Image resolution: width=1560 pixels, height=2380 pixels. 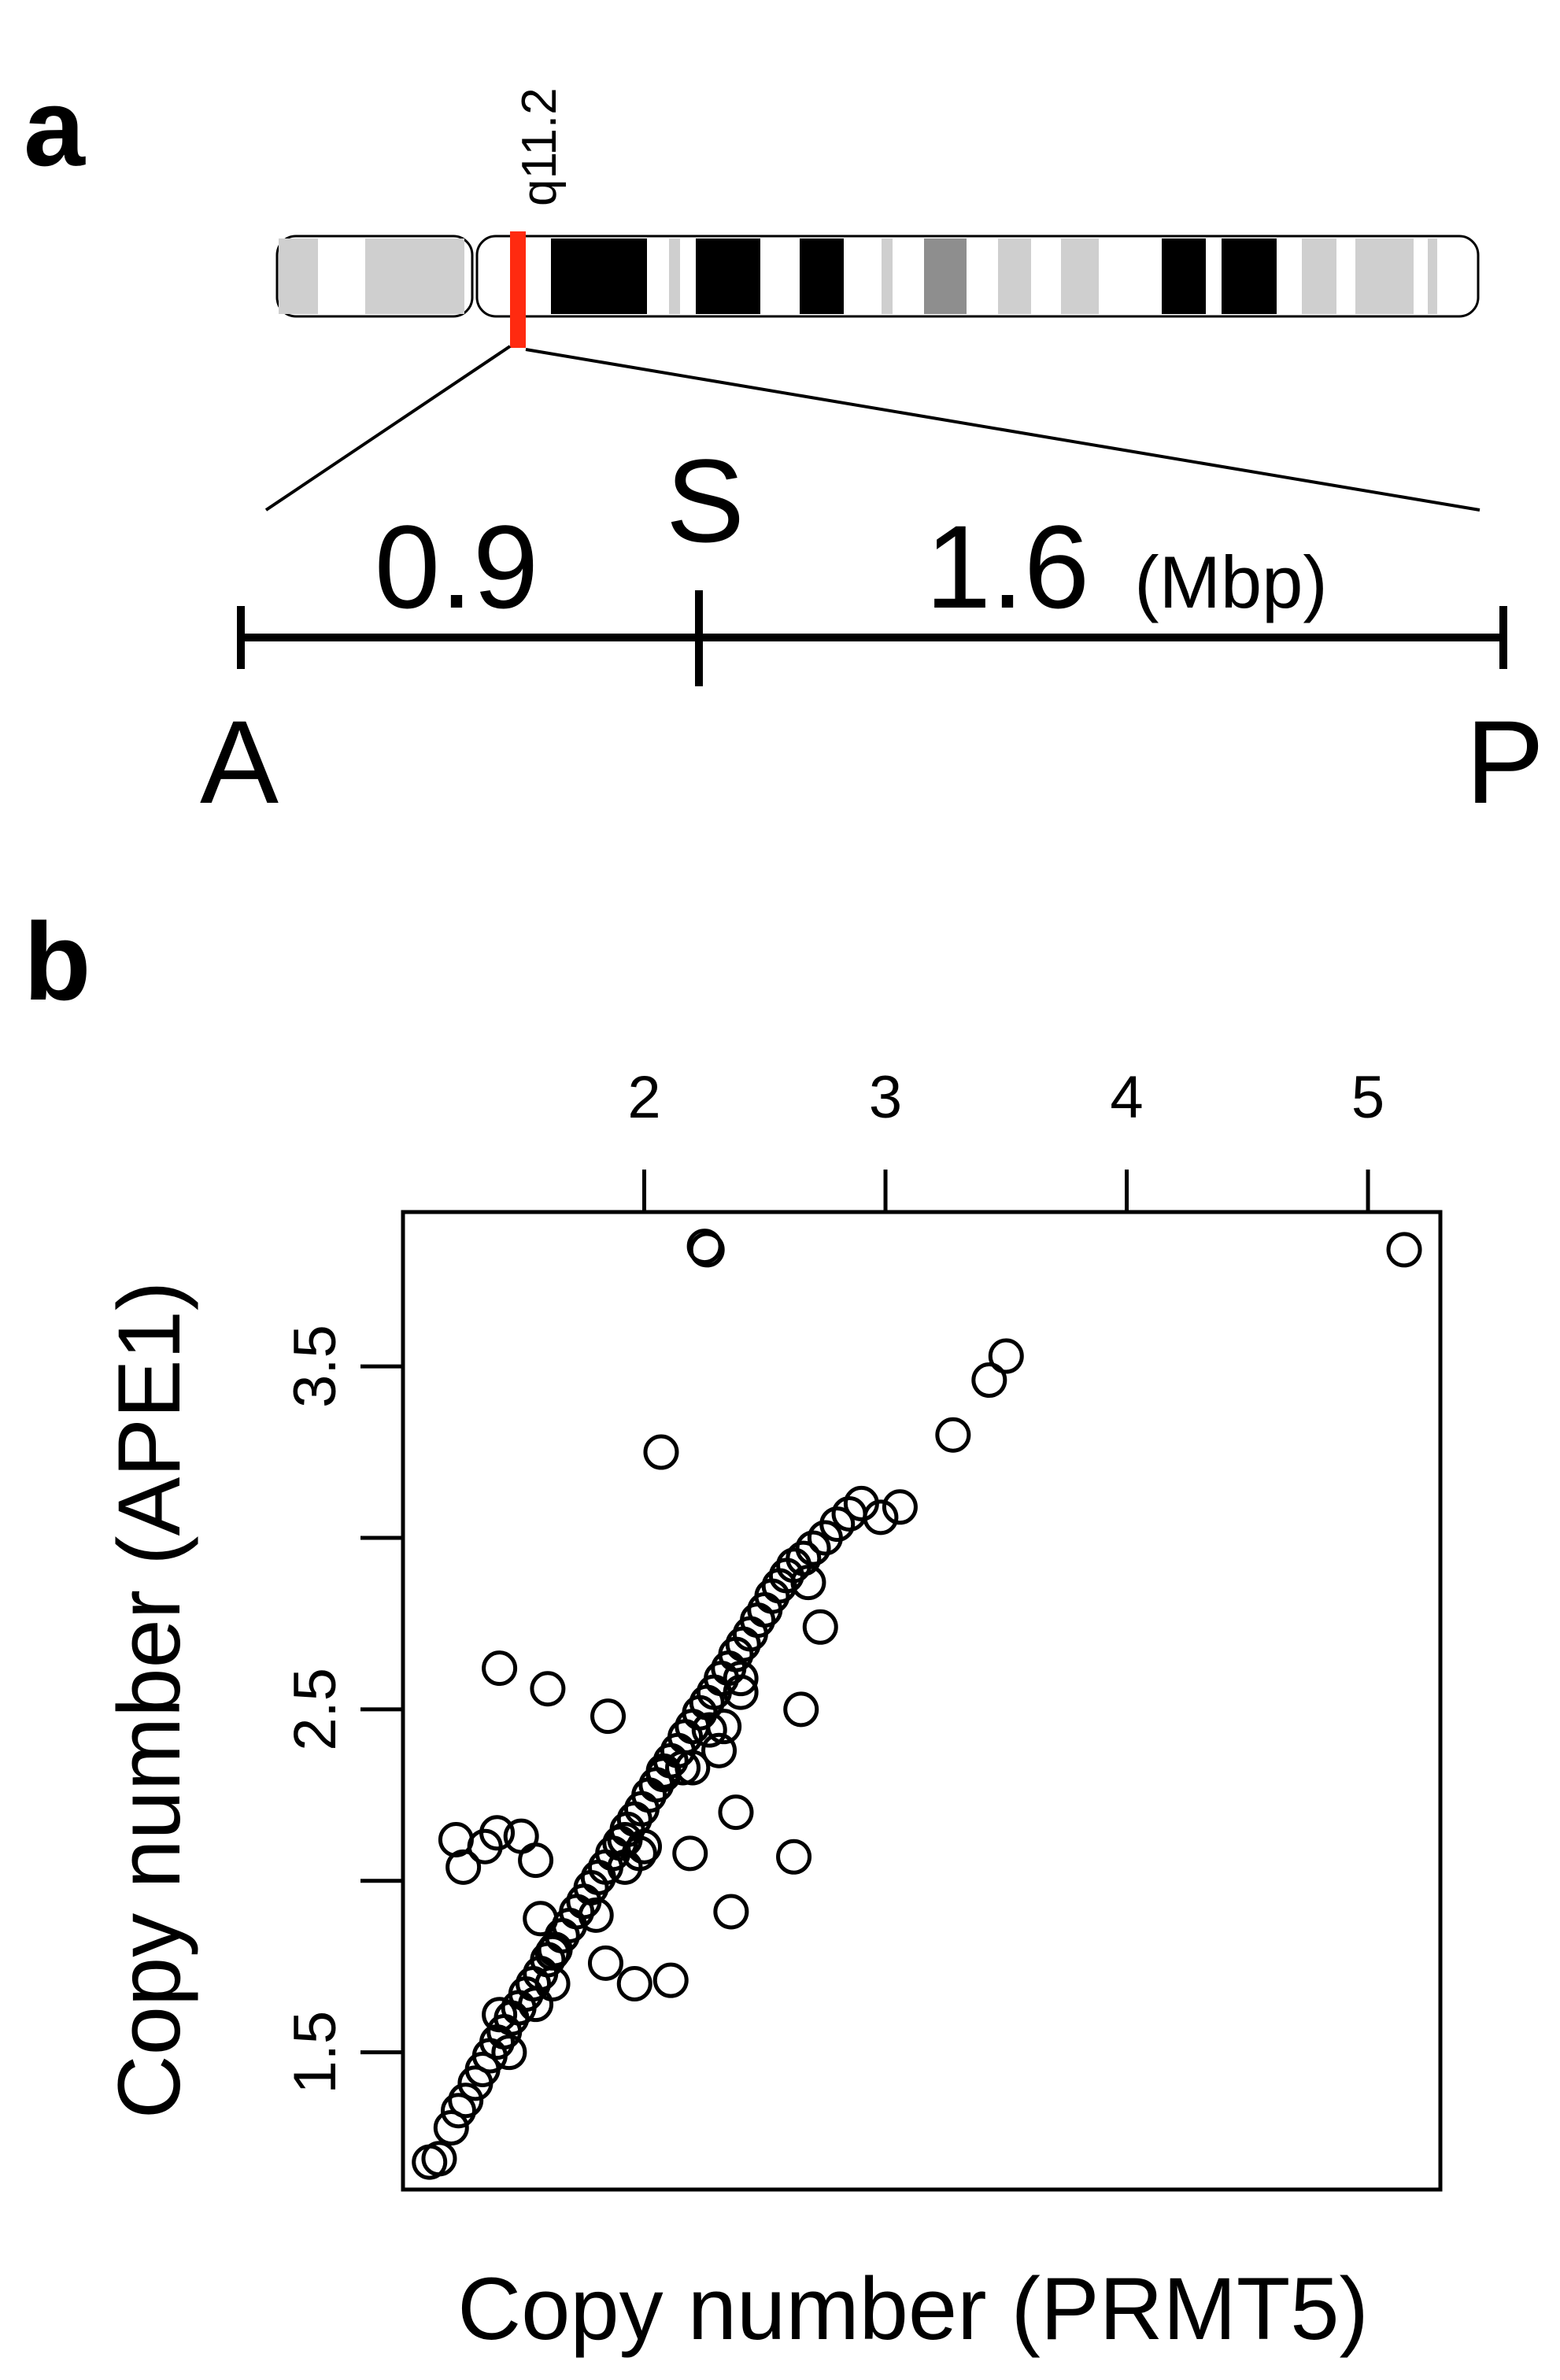 What do you see at coordinates (1005, 1138) in the screenshot?
I see `x-axis-top: 2 3 4 5` at bounding box center [1005, 1138].